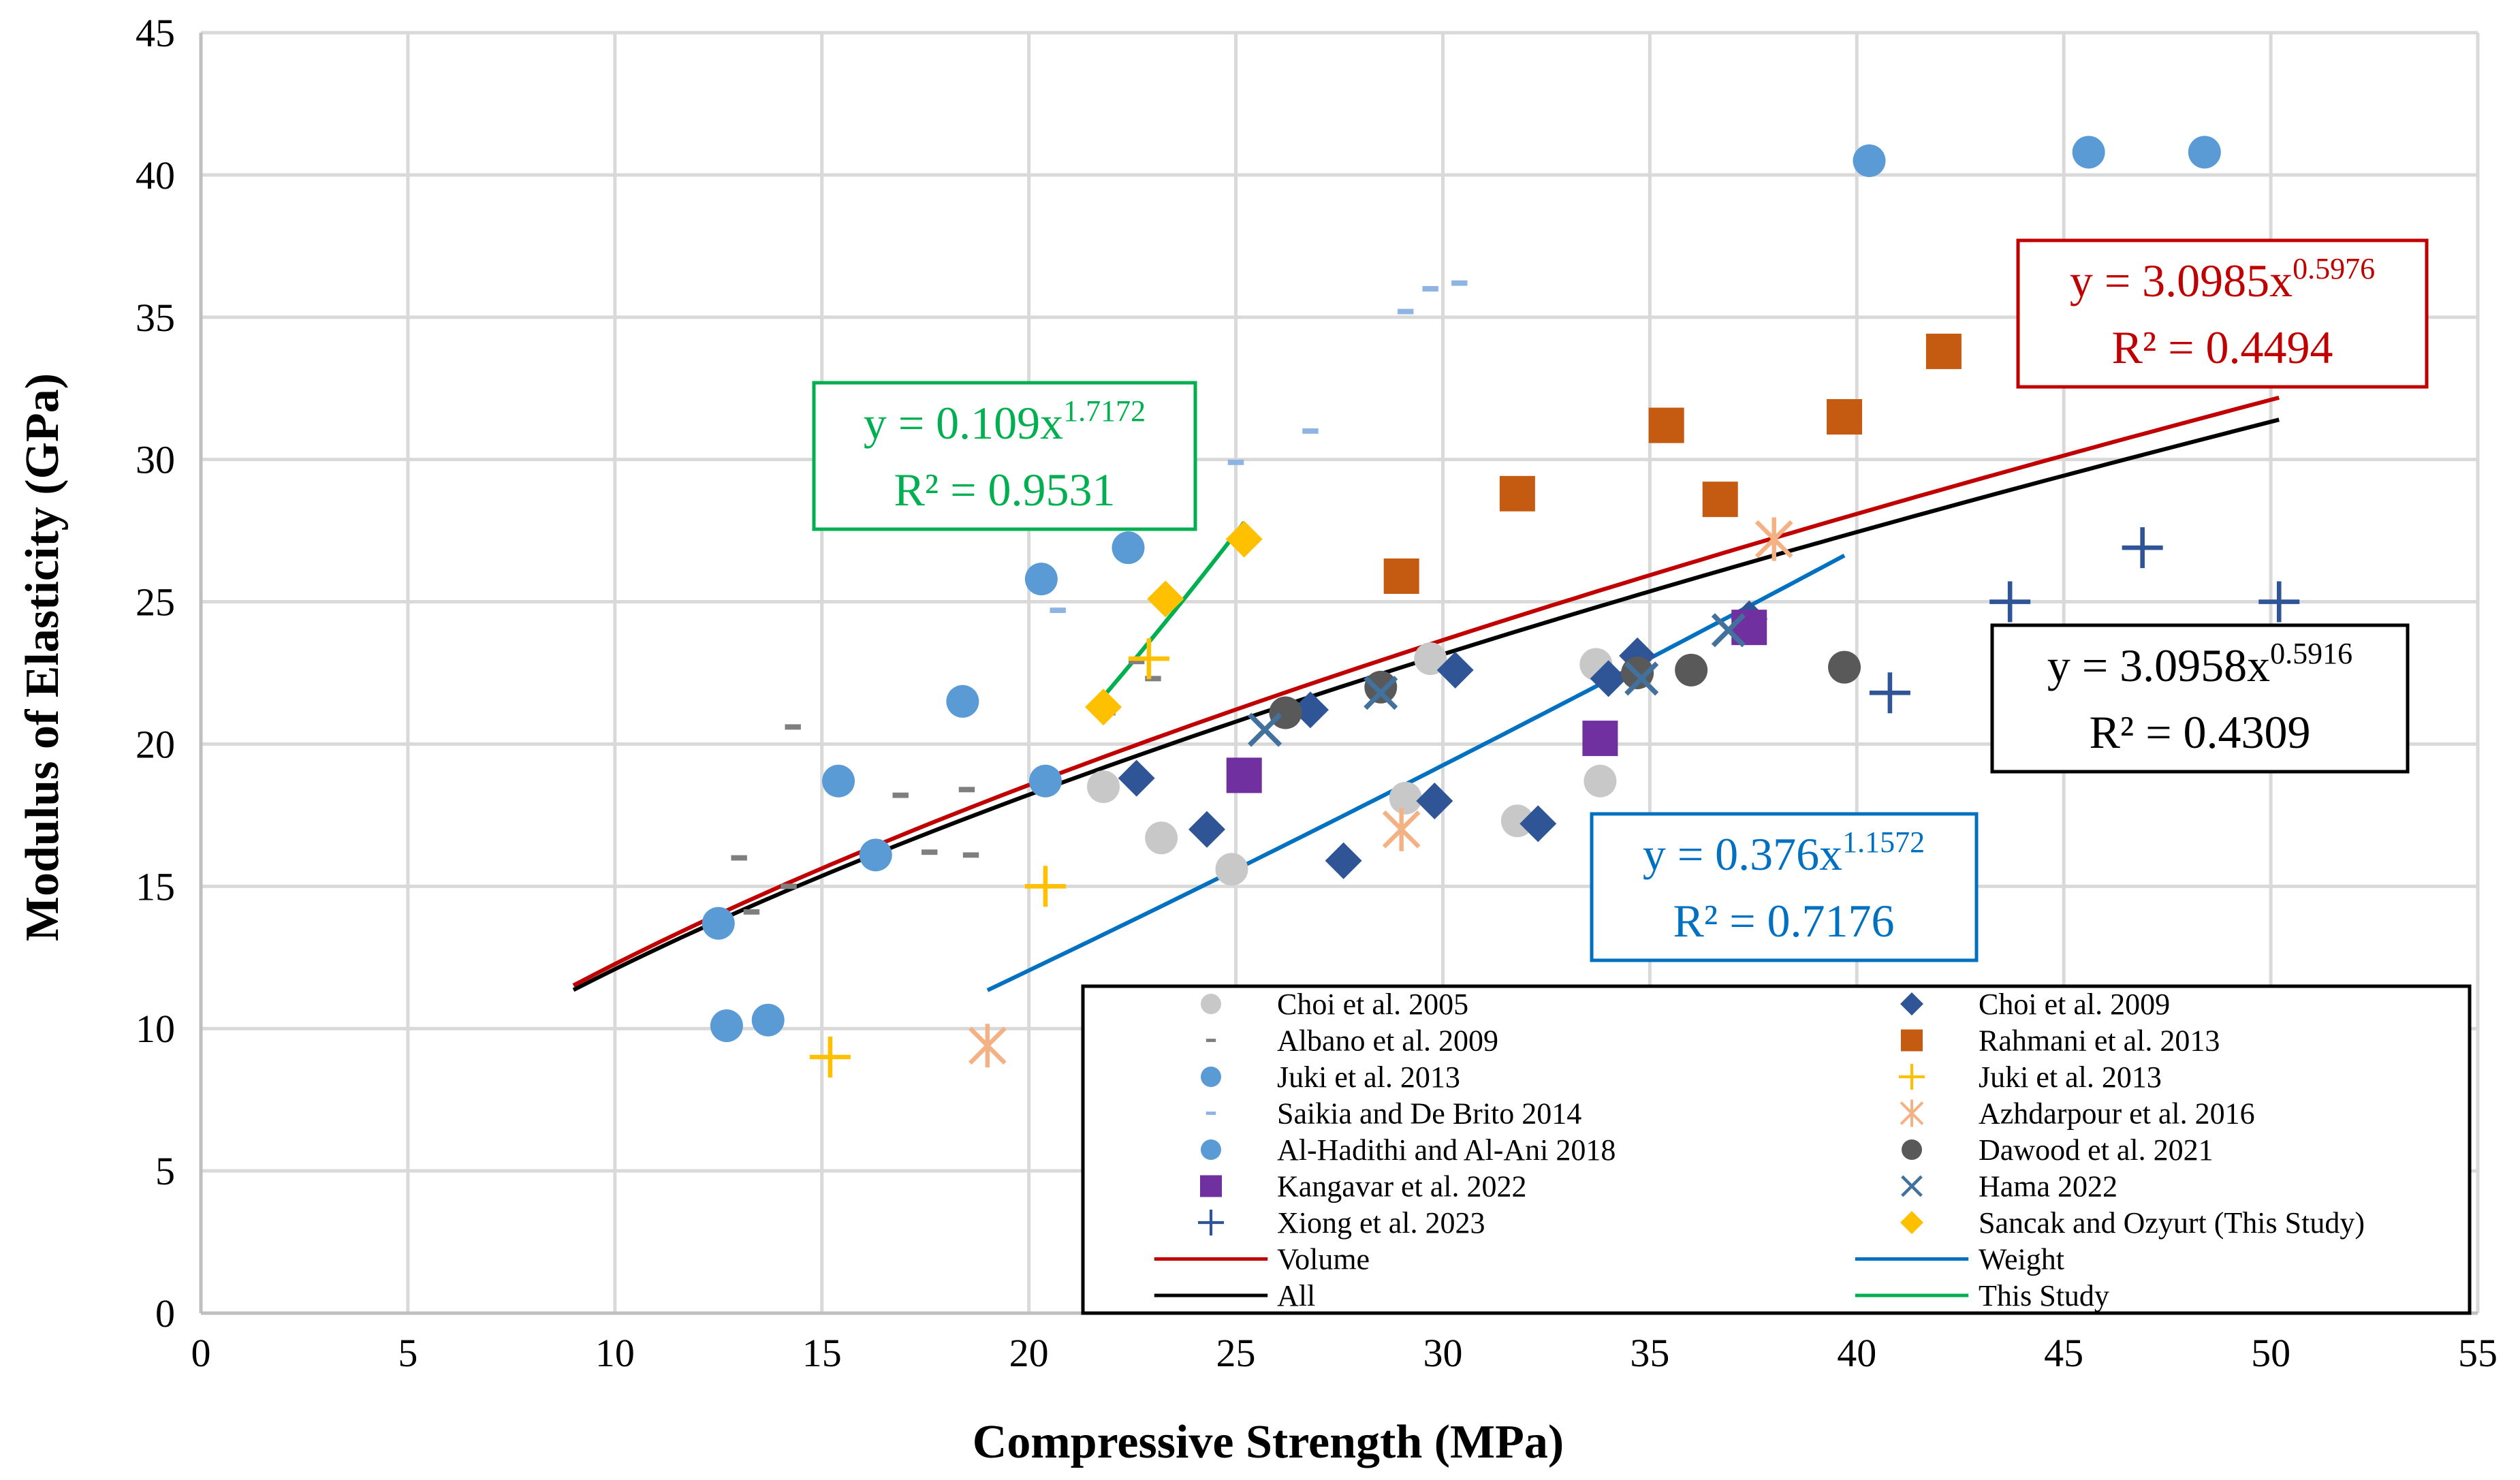 The width and height of the screenshot is (2520, 1480). What do you see at coordinates (1381, 1223) in the screenshot?
I see `legend-label: Xiong et al. 2023` at bounding box center [1381, 1223].